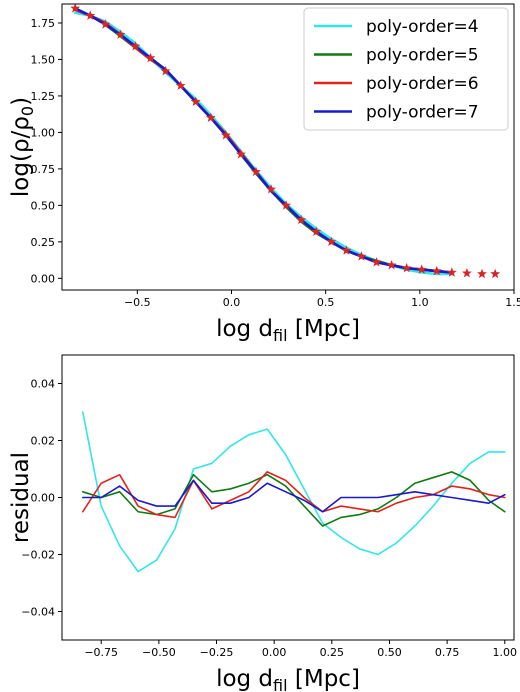 The image size is (520, 692). What do you see at coordinates (232, 302) in the screenshot?
I see `x-tick-label: 0.0` at bounding box center [232, 302].